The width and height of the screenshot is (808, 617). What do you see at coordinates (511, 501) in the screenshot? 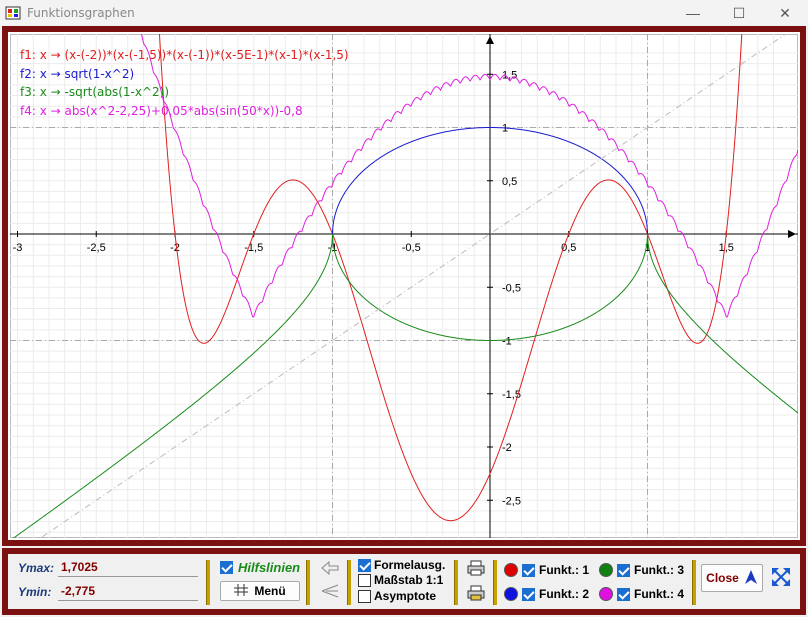
I see `y-tick-label: -2,5` at bounding box center [511, 501].